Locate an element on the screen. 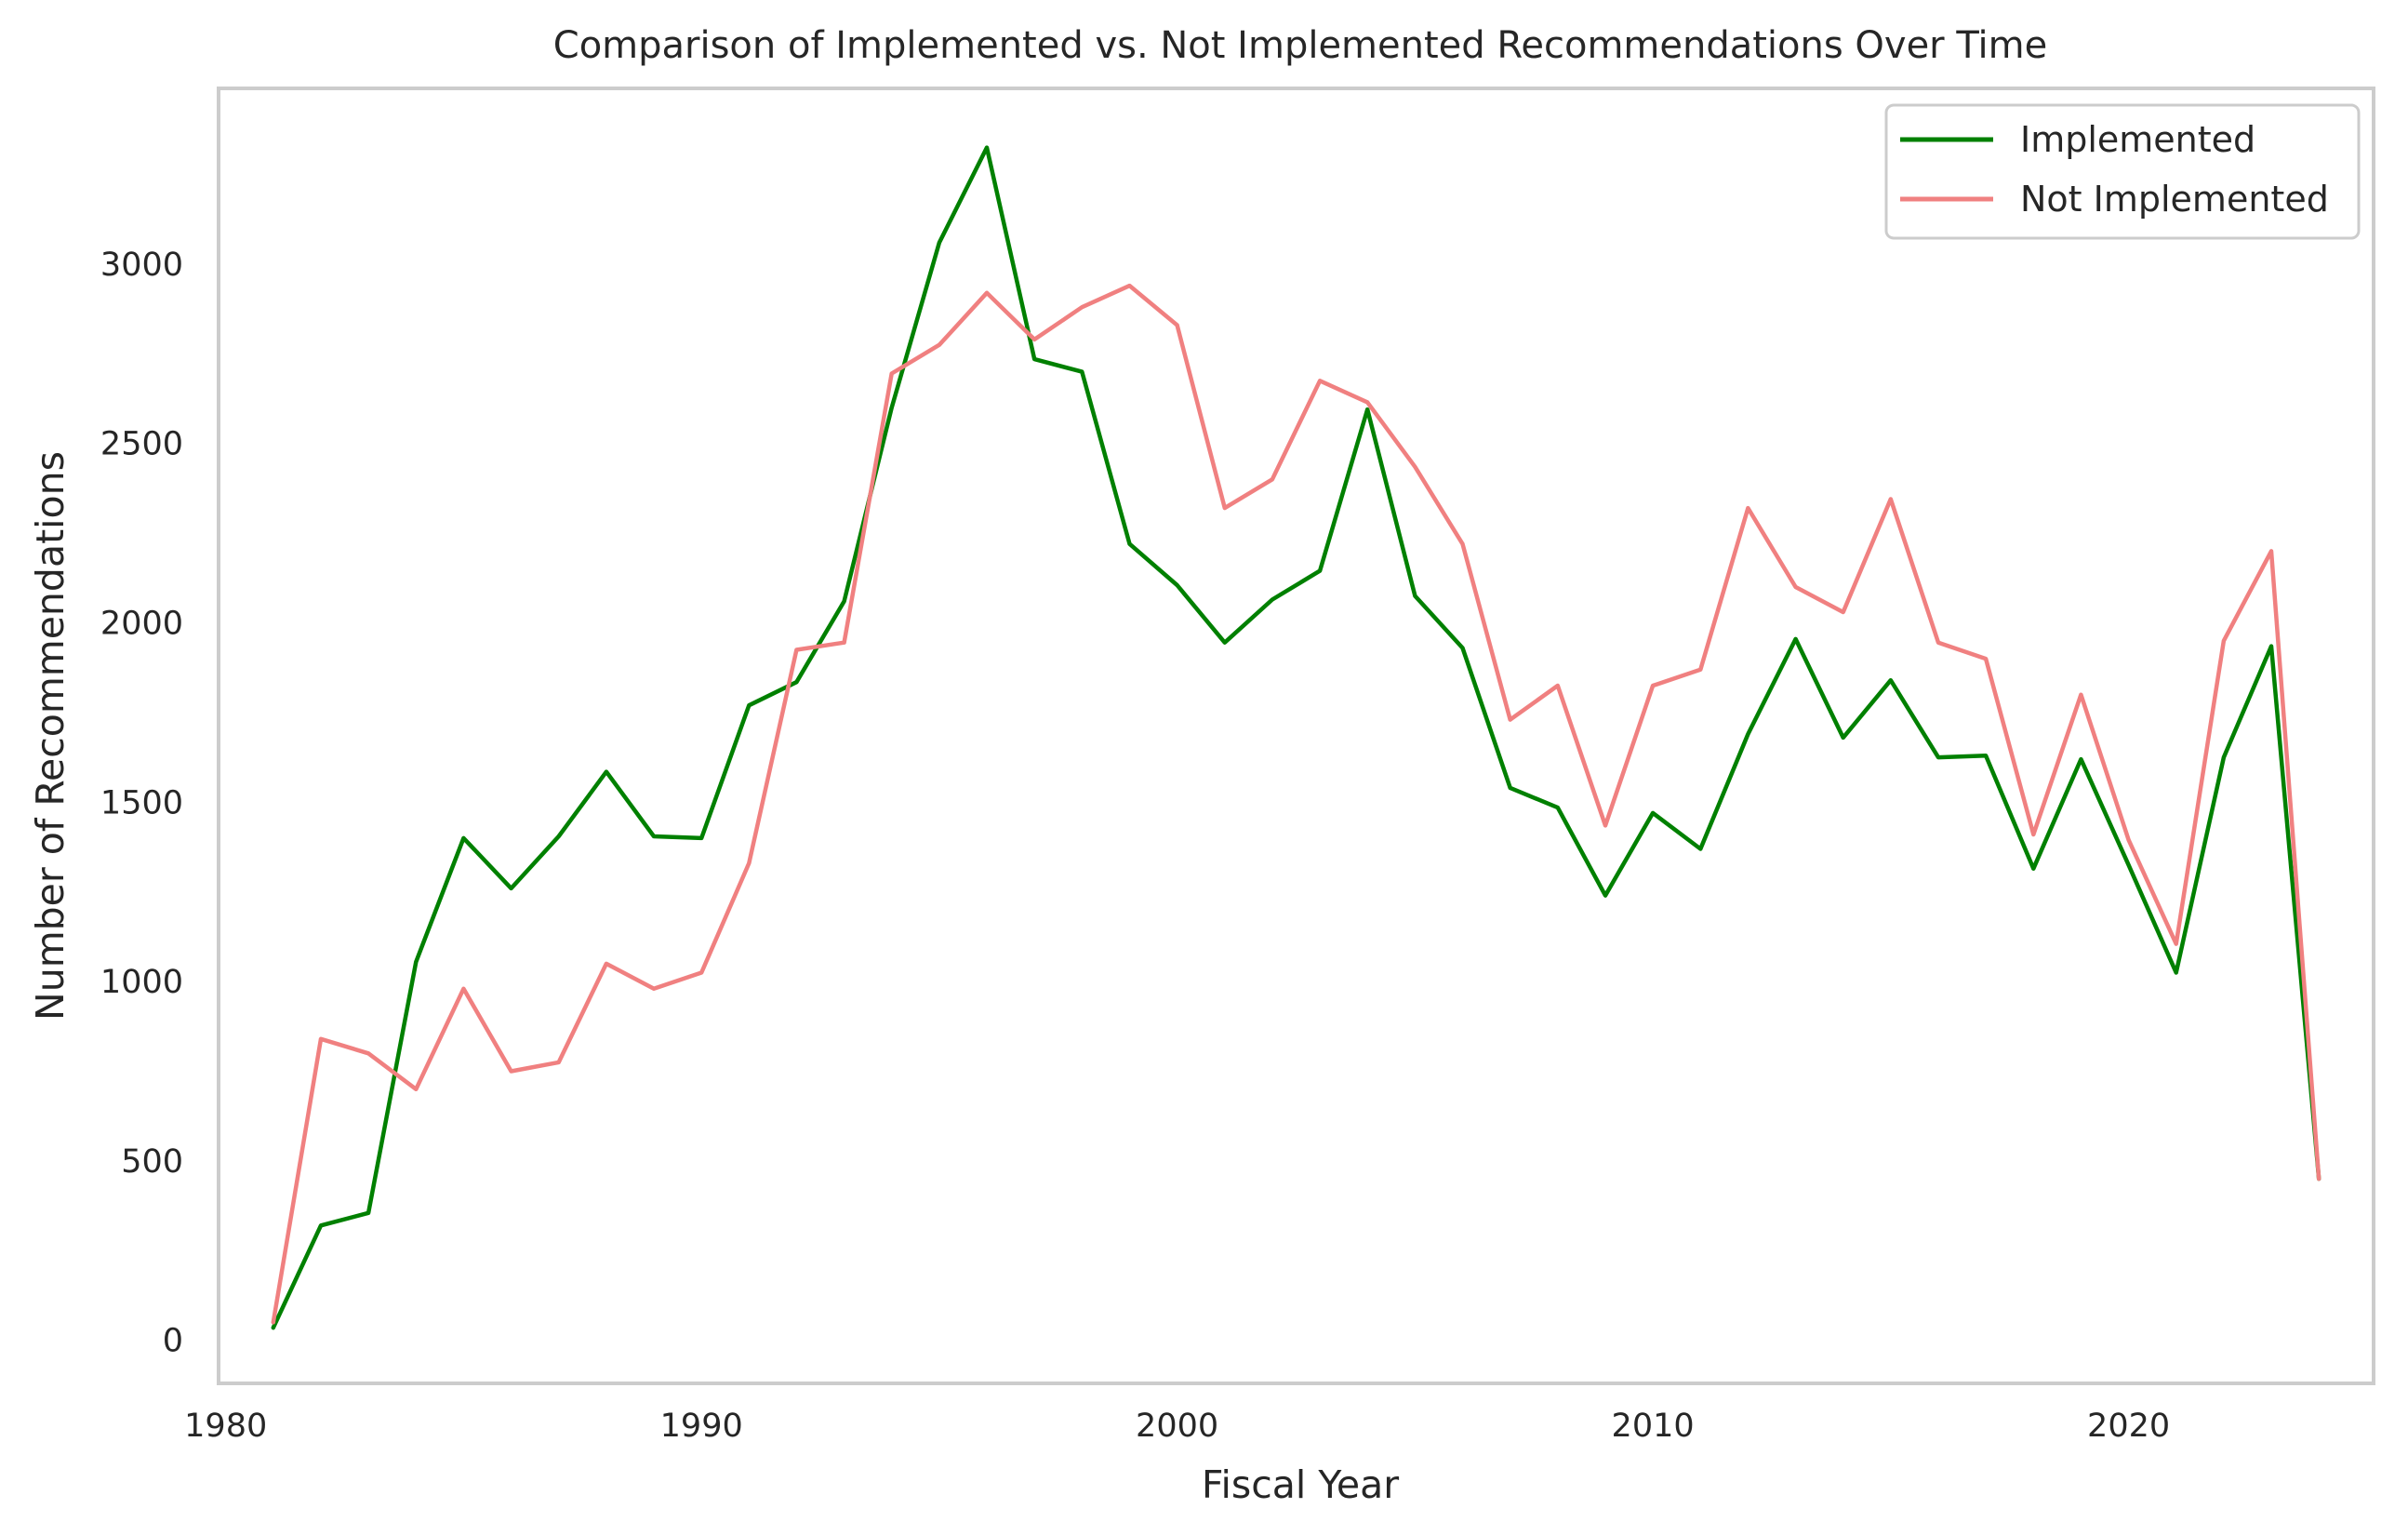  y-tick-label: 500 is located at coordinates (152, 1162).